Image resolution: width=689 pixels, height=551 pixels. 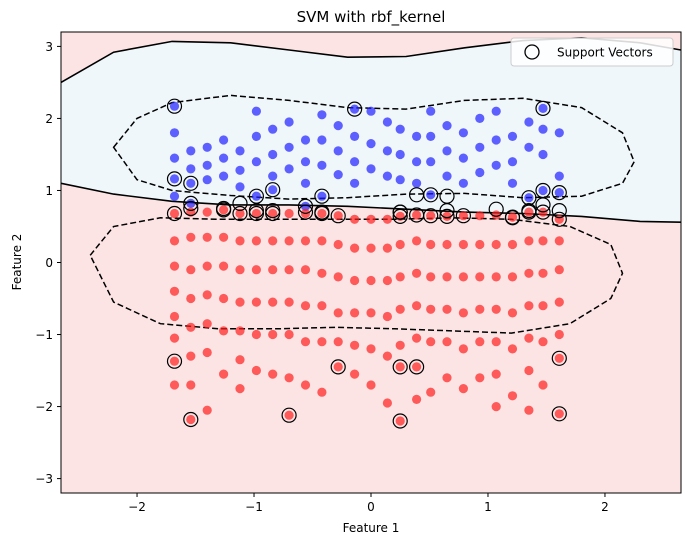 What do you see at coordinates (137, 507) in the screenshot?
I see `x-tick-label: −2` at bounding box center [137, 507].